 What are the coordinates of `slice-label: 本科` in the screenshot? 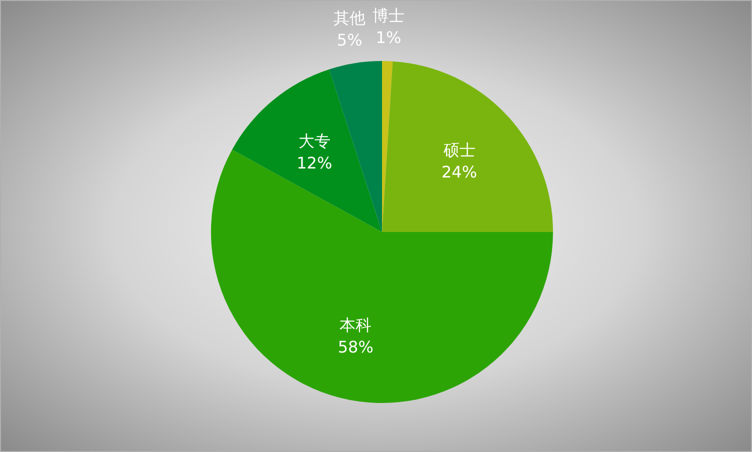 It's located at (356, 325).